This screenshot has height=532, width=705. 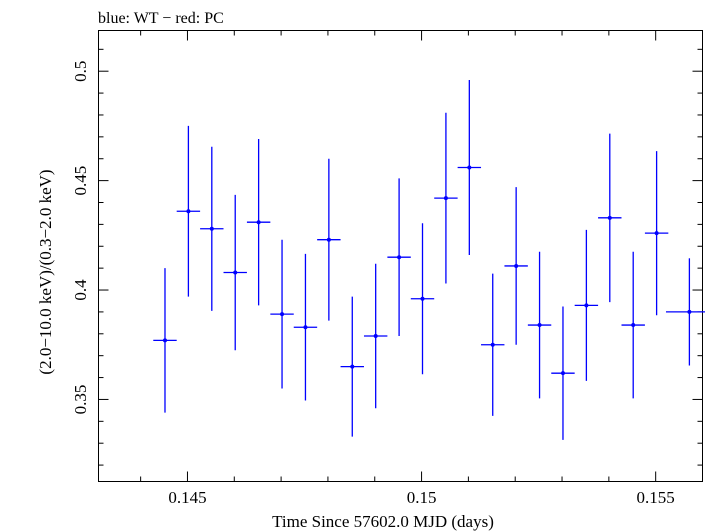 What do you see at coordinates (80, 181) in the screenshot?
I see `y-tick-label: 0.45` at bounding box center [80, 181].